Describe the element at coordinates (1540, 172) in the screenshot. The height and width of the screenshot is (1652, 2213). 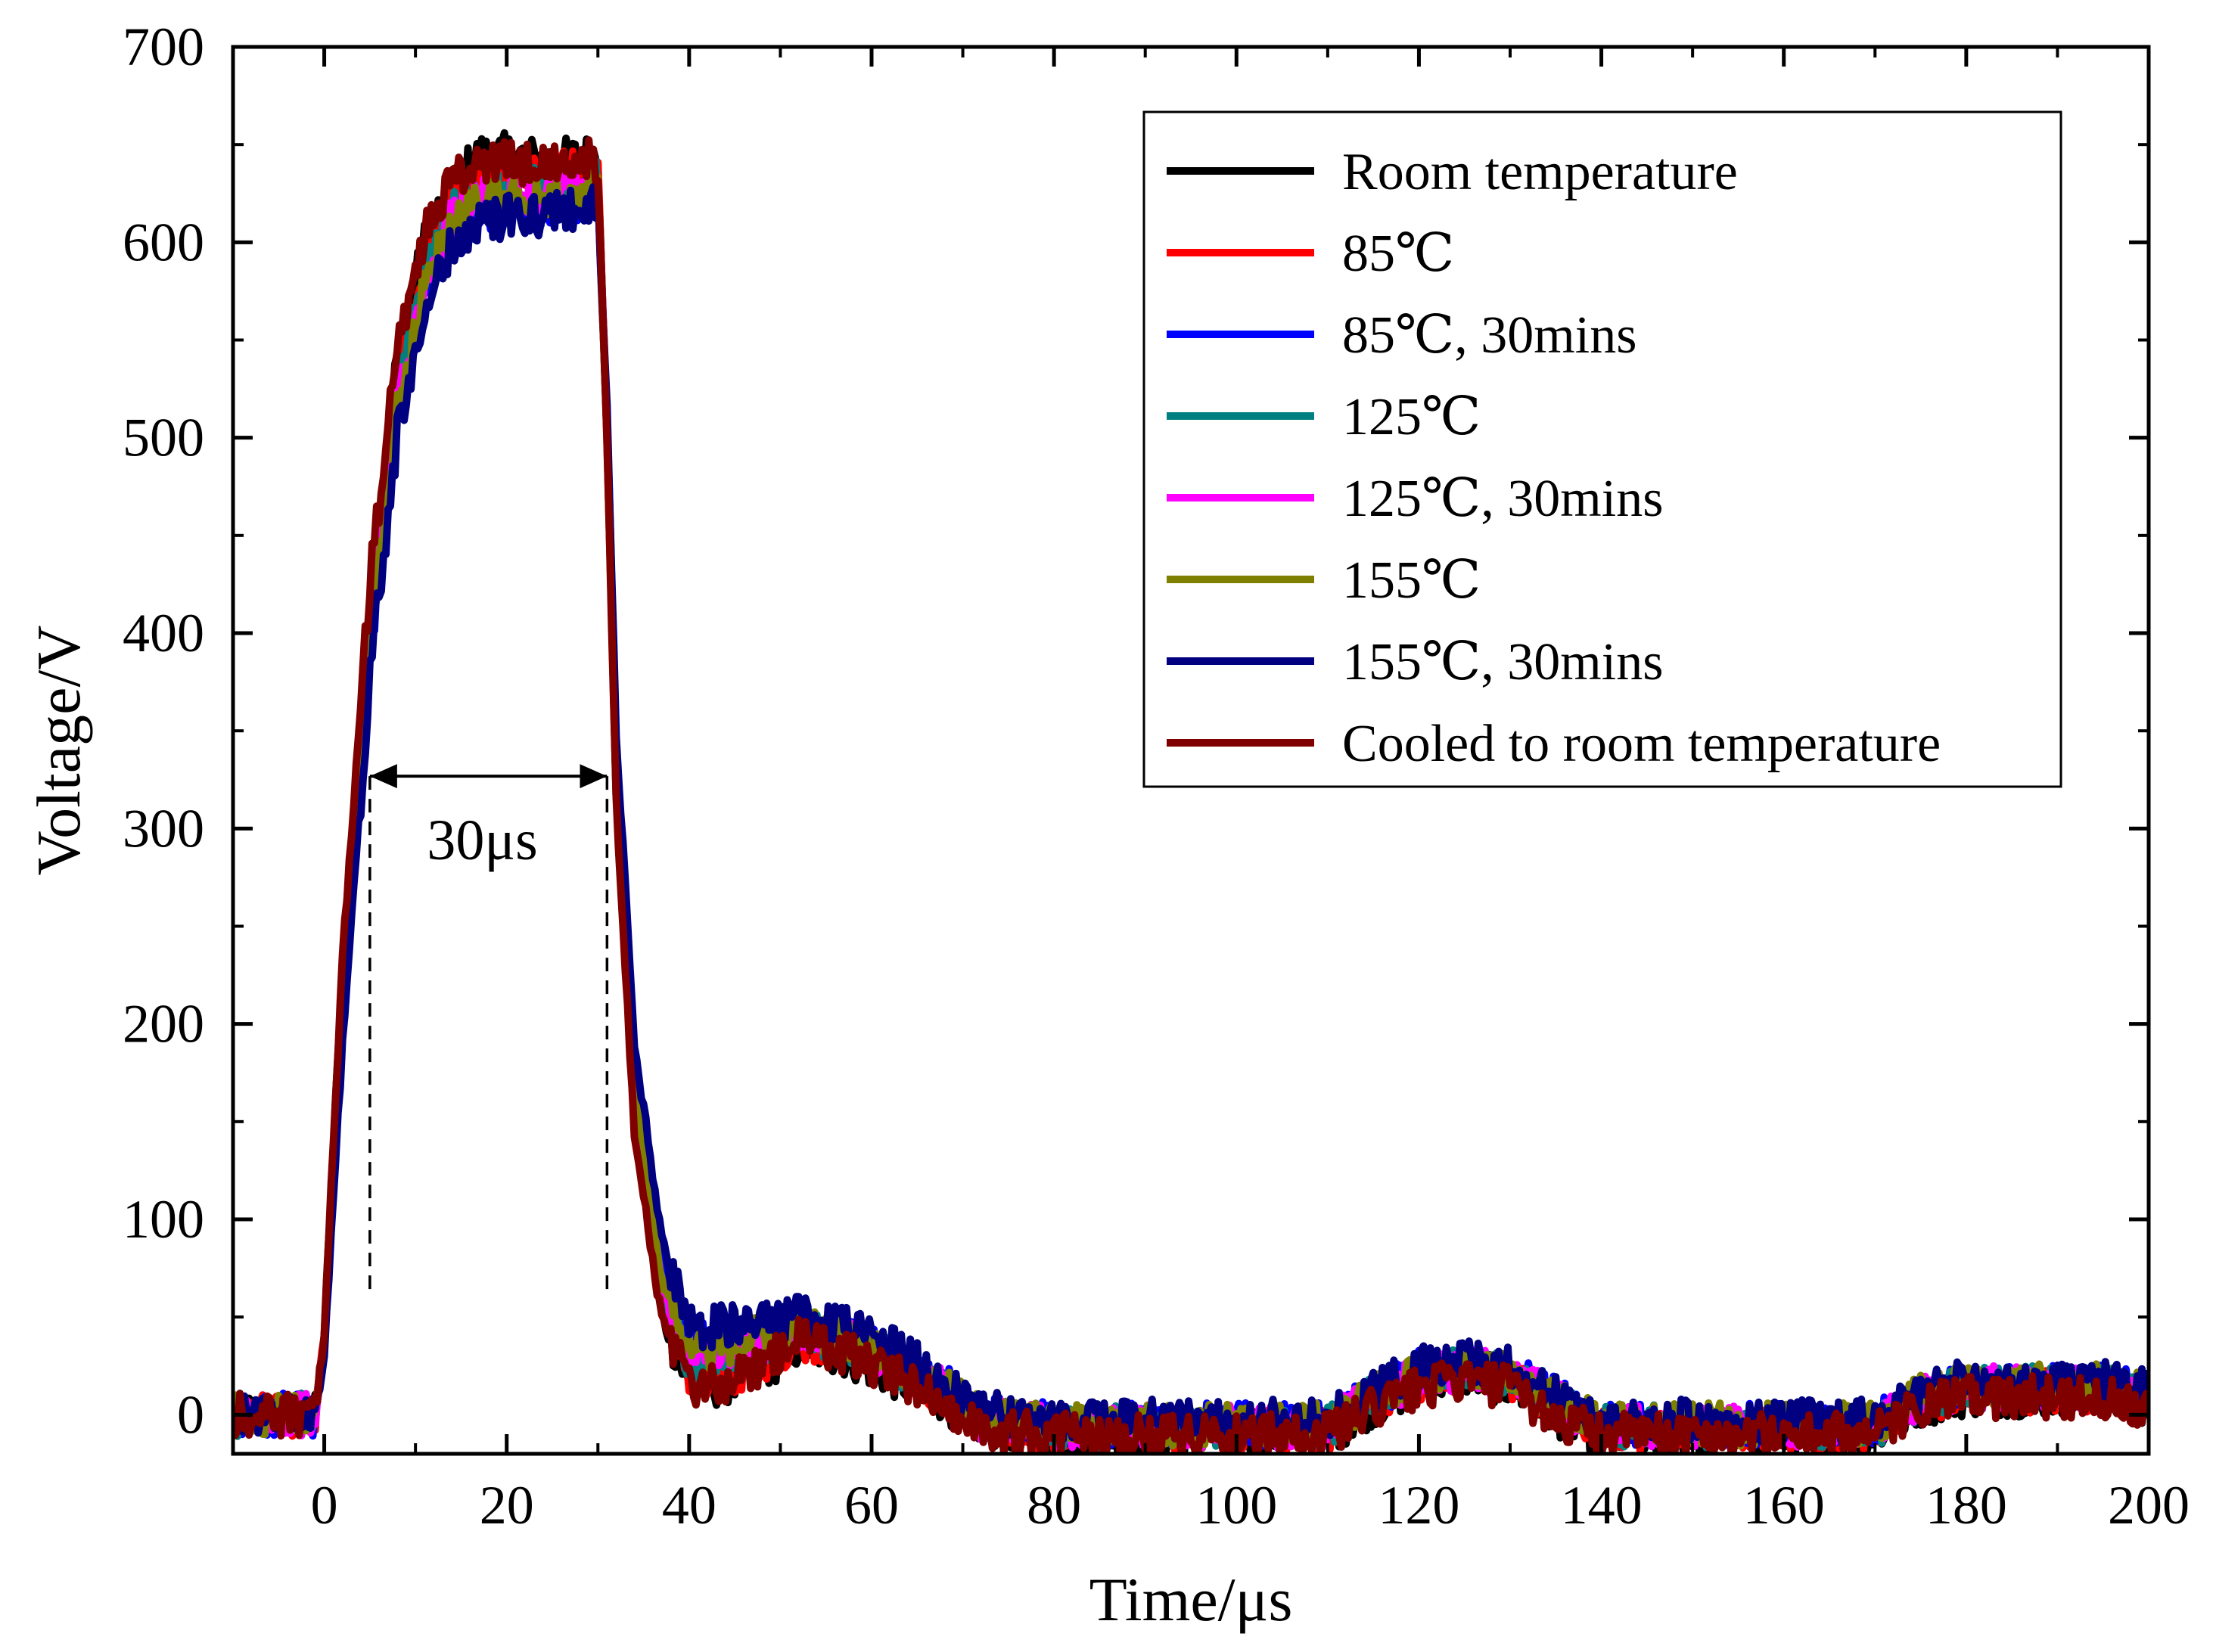
I see `legend-label-room-temperature: Room temperature` at that location.